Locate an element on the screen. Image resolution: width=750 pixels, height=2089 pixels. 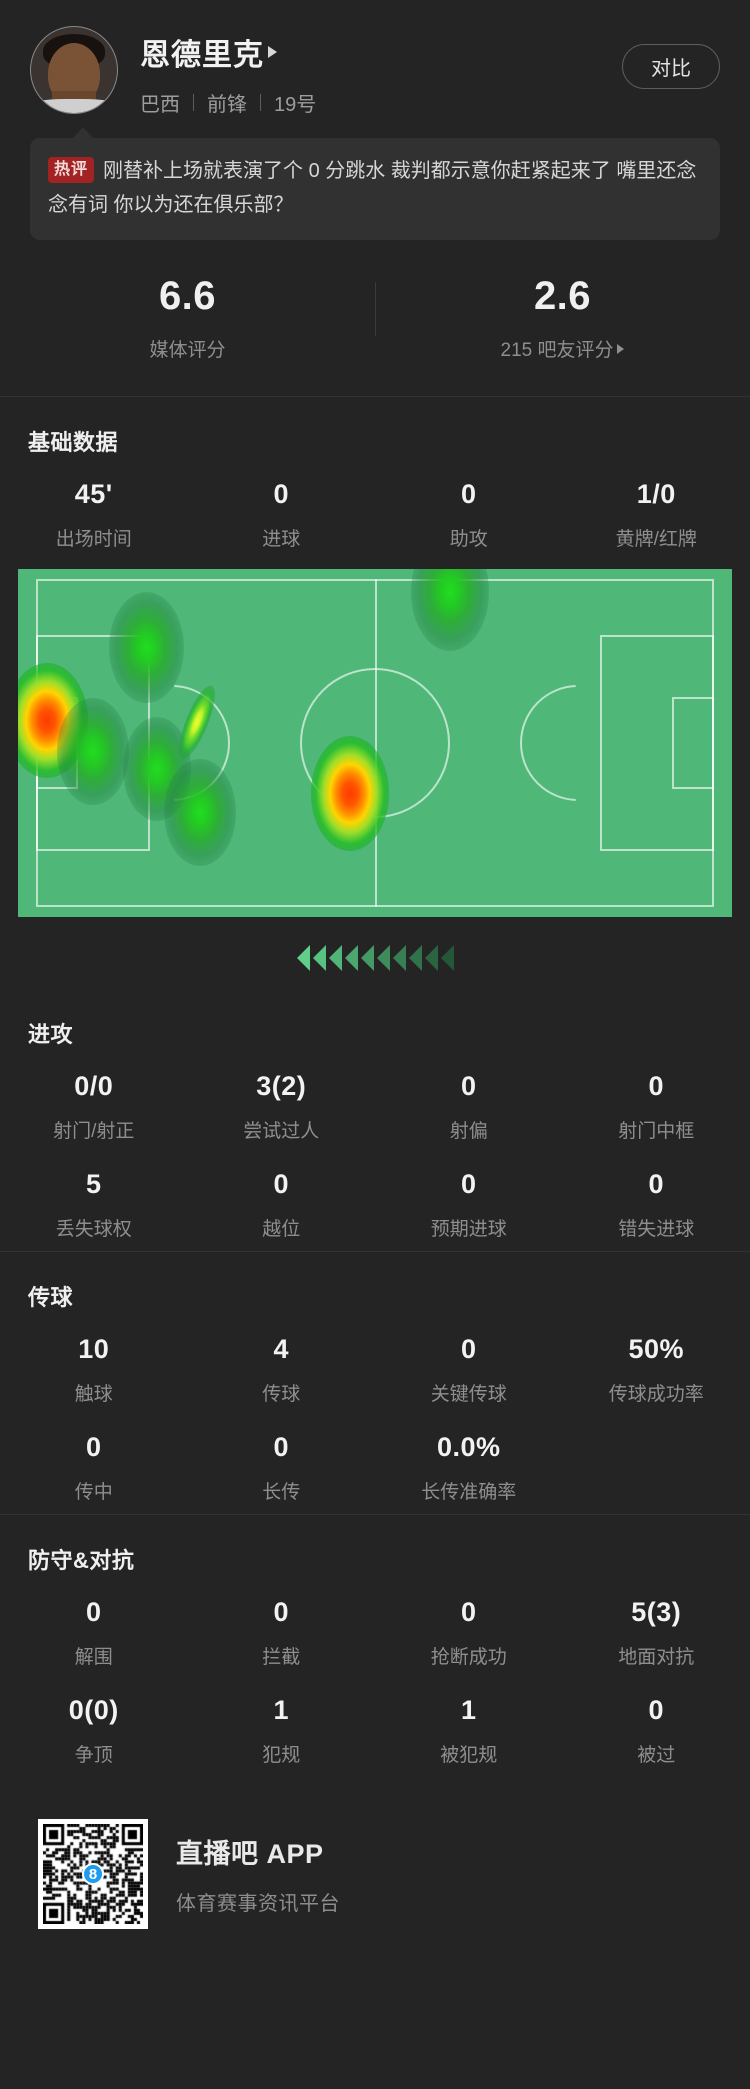
app-promo-footer: 8 直播吧 APP 体育赛事资讯平台 is located at coordinates (375, 1853).